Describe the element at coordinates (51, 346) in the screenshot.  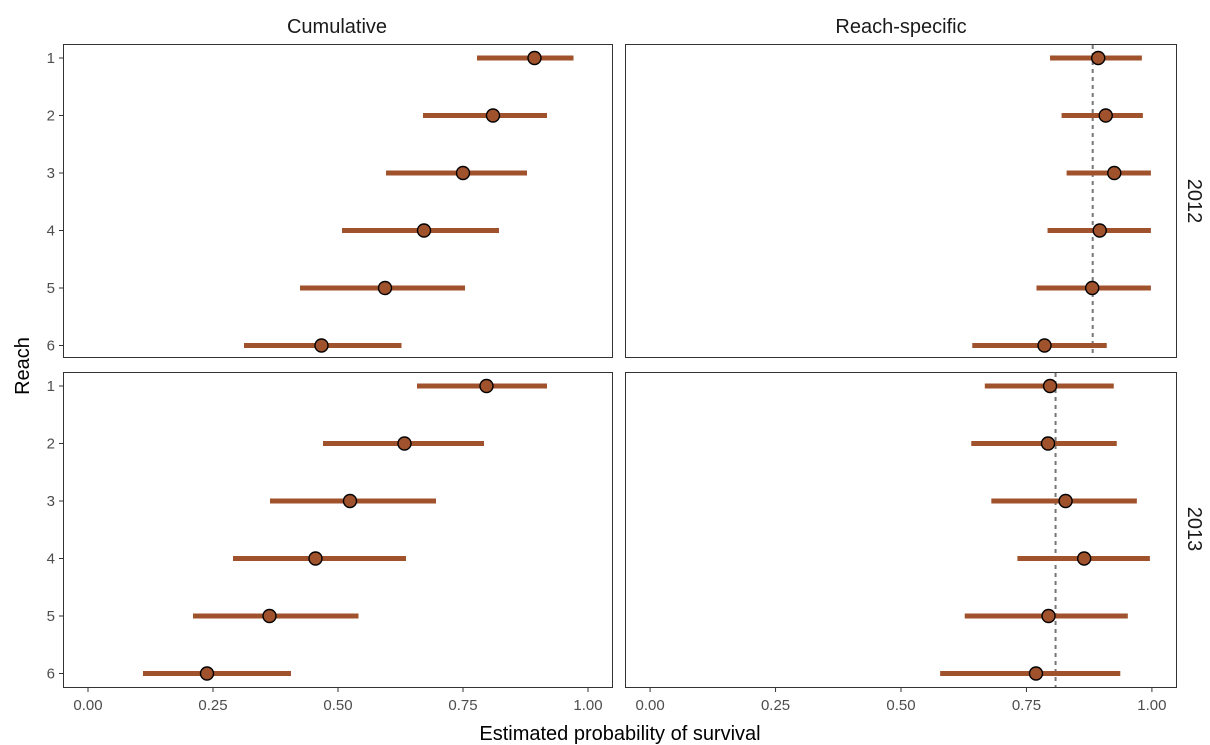
I see `y-tick-label-2012-6: 6` at that location.